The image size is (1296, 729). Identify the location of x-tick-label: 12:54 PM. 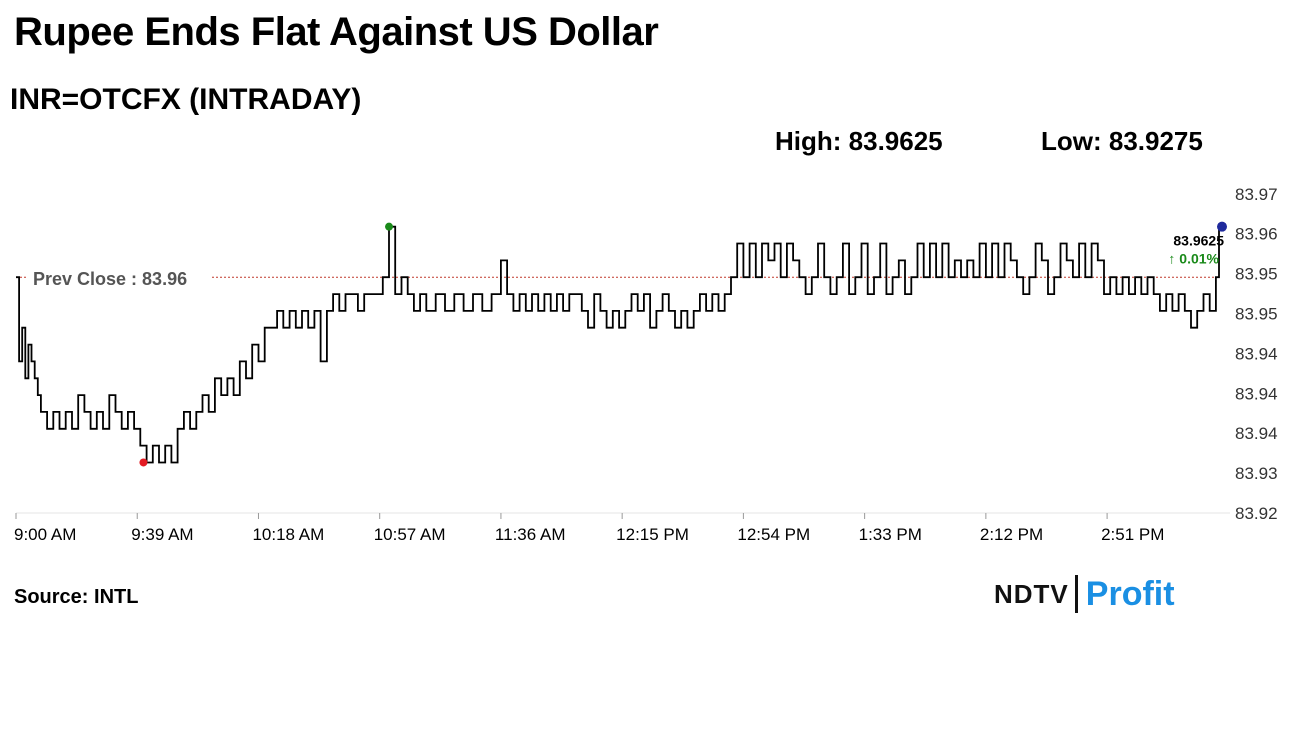
(773, 534).